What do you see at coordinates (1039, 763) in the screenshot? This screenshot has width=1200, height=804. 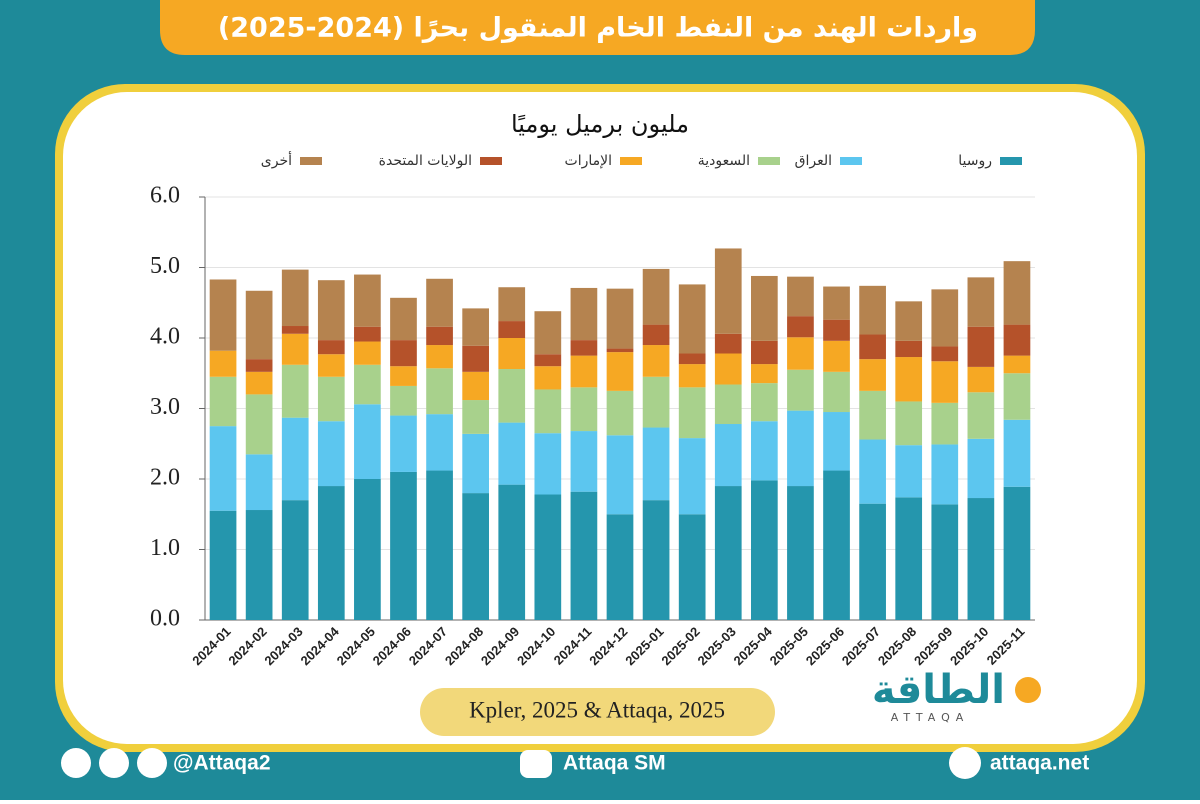 I see `website: attaqa.net` at bounding box center [1039, 763].